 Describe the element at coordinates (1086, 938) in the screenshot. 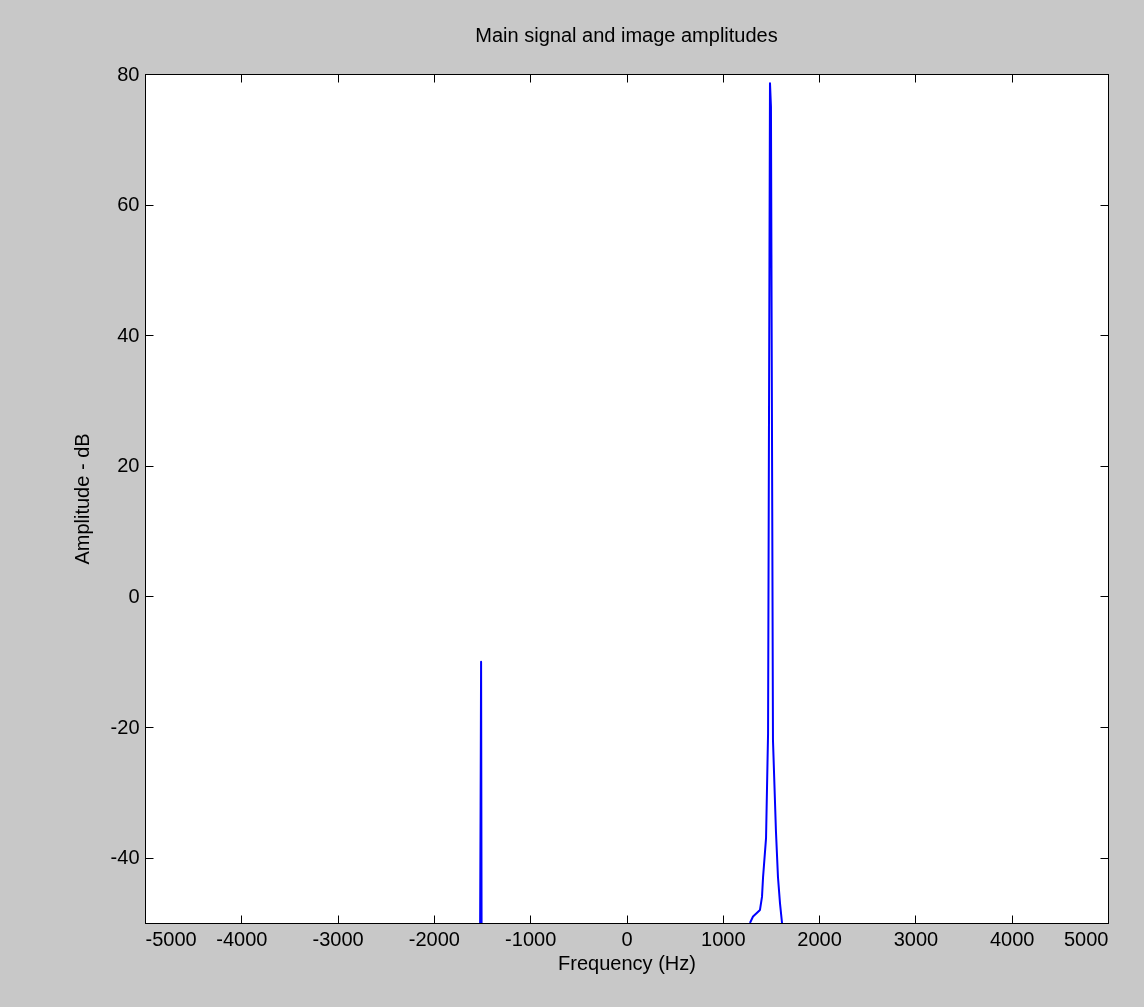

I see `x-tick-label: 5000` at that location.